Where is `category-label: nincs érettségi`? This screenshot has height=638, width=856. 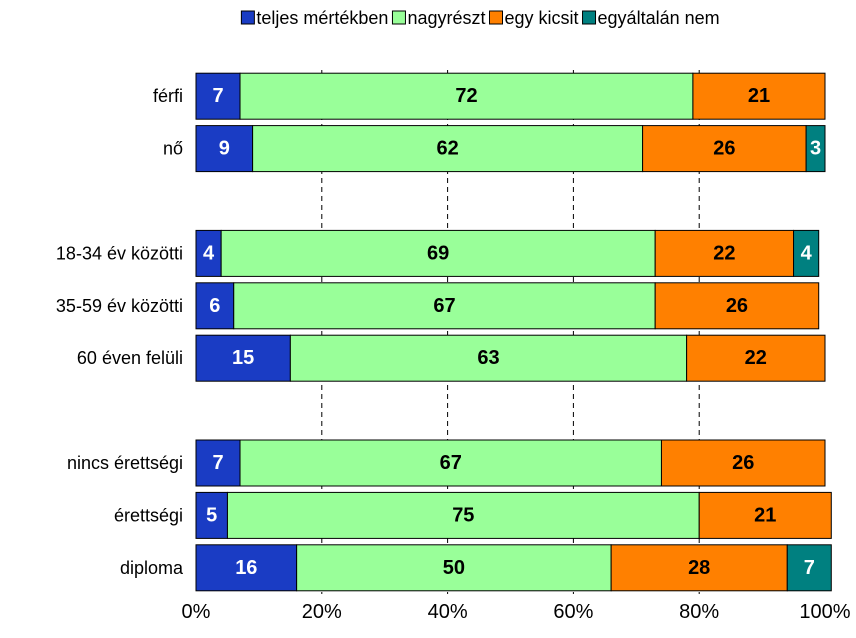 category-label: nincs érettségi is located at coordinates (125, 463).